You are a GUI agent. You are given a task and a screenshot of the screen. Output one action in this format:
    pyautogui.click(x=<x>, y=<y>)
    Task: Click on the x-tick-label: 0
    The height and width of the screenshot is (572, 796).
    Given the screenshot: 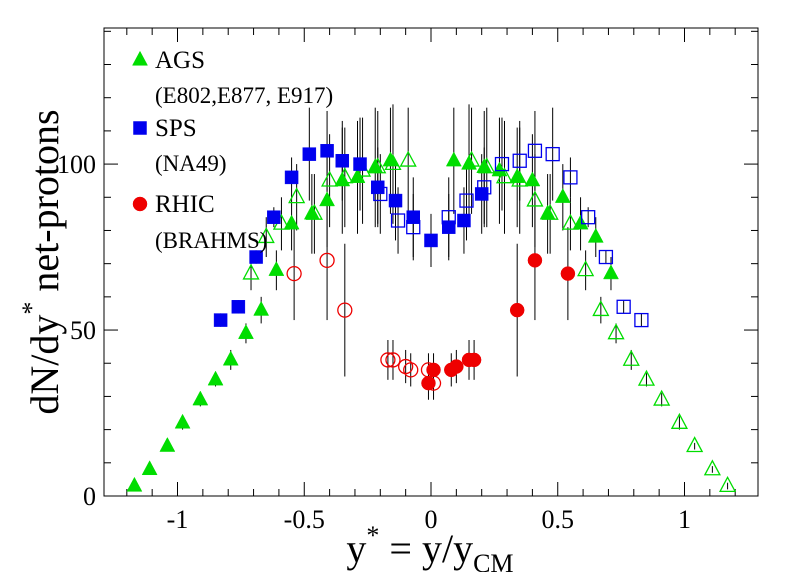 What is the action you would take?
    pyautogui.click(x=431, y=519)
    